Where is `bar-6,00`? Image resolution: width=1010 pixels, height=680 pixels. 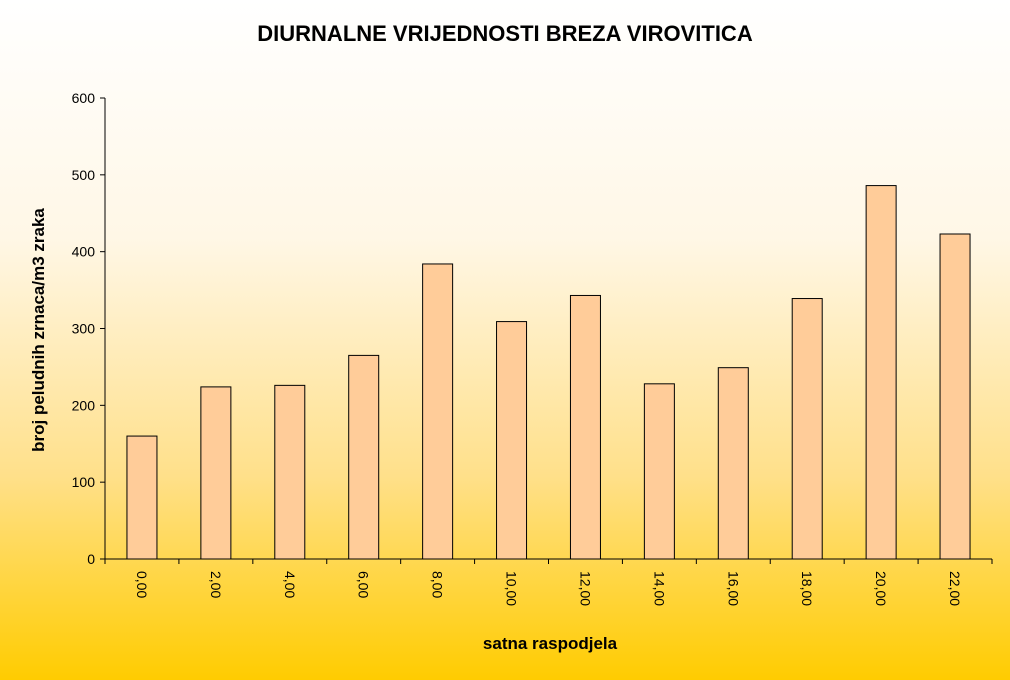
bar-6,00 is located at coordinates (364, 457).